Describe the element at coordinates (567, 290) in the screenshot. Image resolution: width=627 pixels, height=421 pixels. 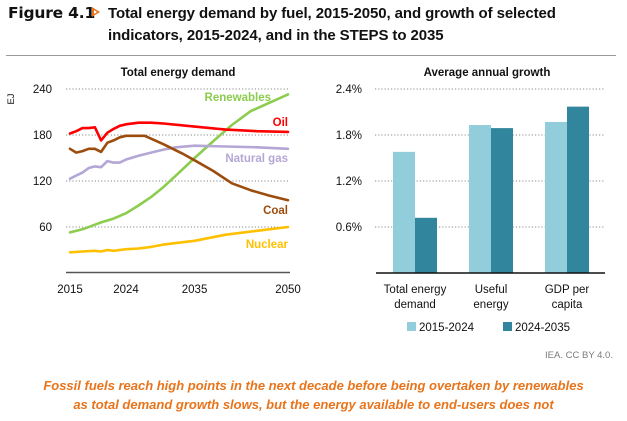
I see `x-tick-label: GDP per` at that location.